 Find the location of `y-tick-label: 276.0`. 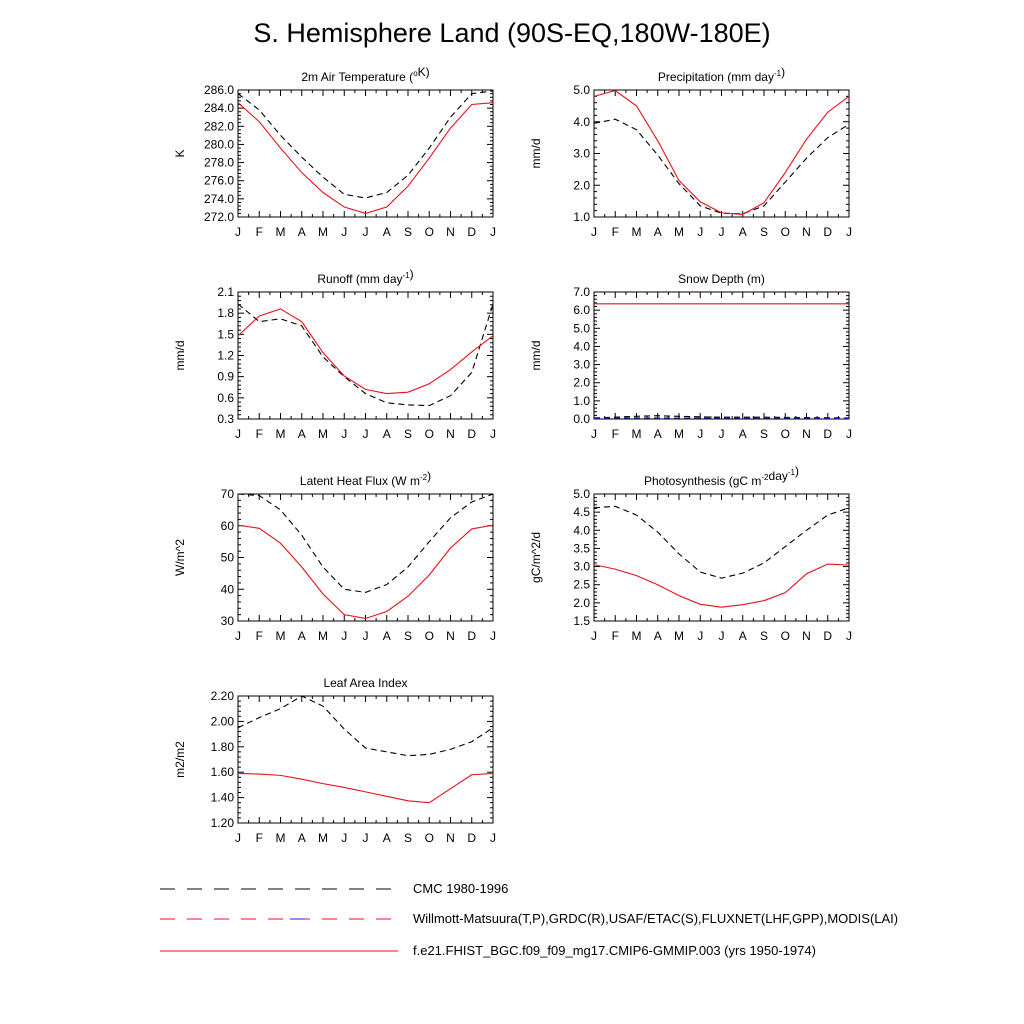

y-tick-label: 276.0 is located at coordinates (219, 181).